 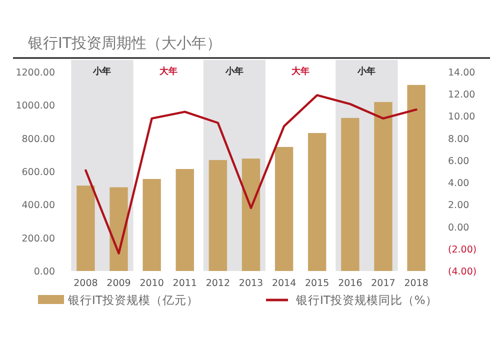 I want to click on y2-tick-label: (2.00), so click(x=462, y=250).